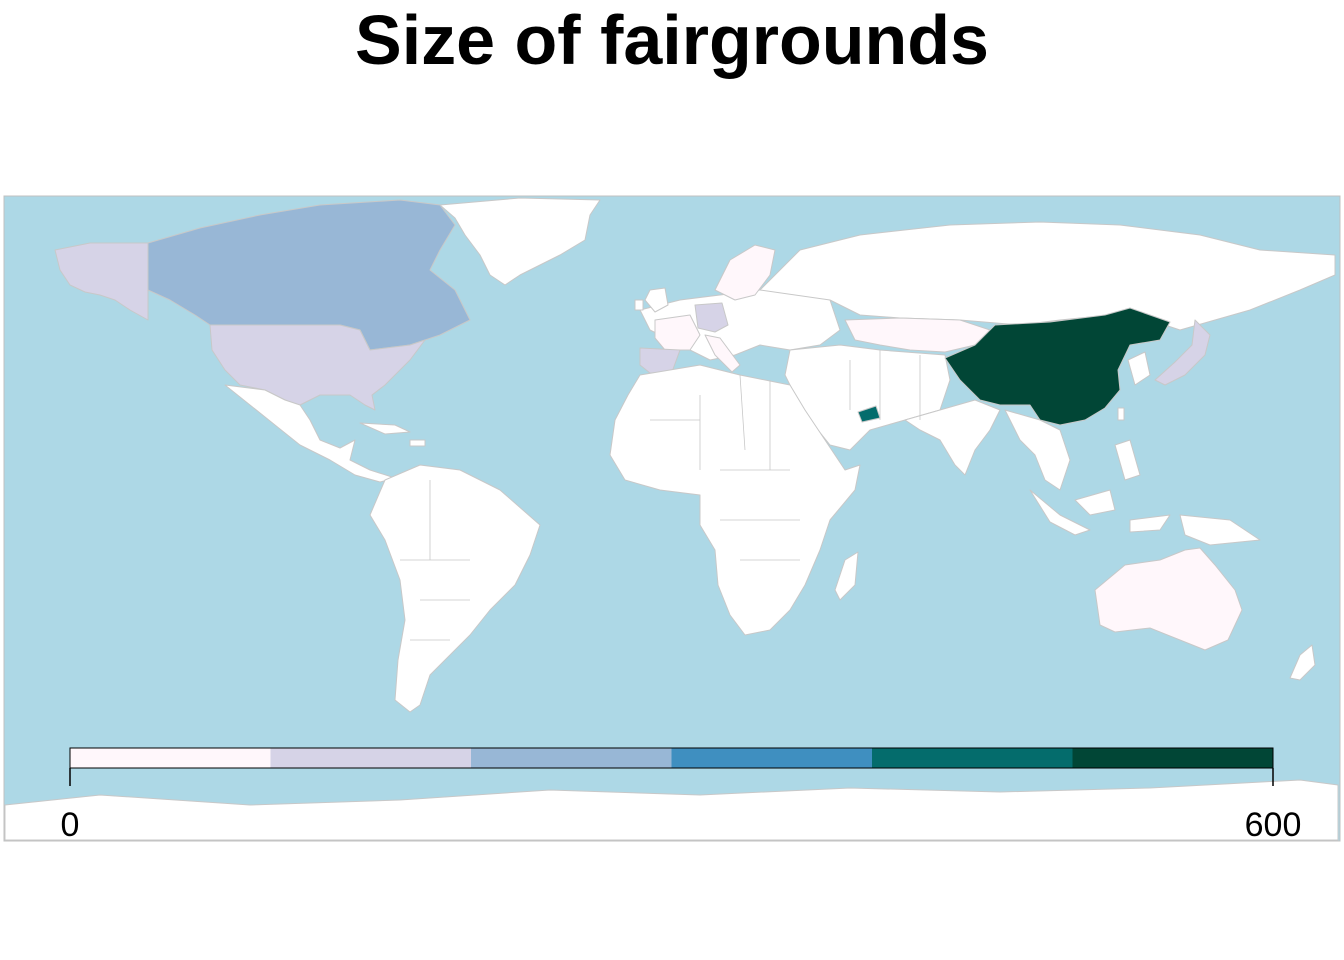 The height and width of the screenshot is (960, 1344). Describe the element at coordinates (671, 810) in the screenshot. I see `antarctica` at that location.